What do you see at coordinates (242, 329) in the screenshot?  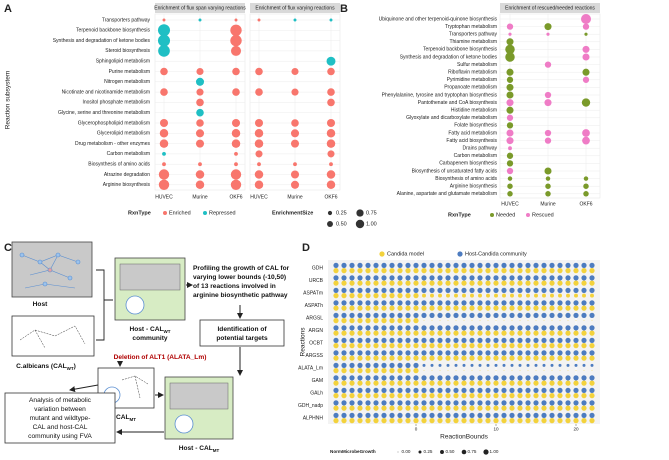 I see `text-line: Identification of` at bounding box center [242, 329].